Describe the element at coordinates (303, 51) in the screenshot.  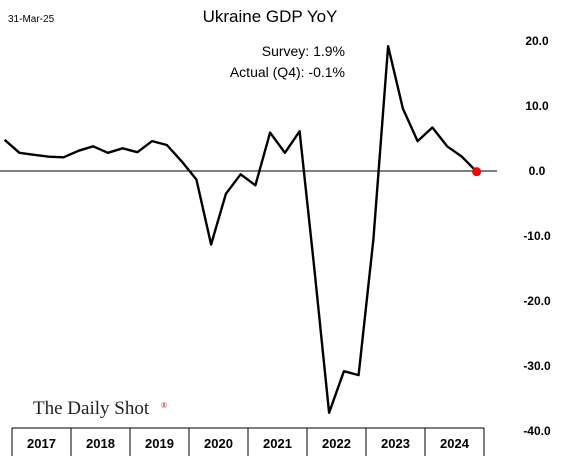
I see `survey-annotation: Survey: 1.9%` at that location.